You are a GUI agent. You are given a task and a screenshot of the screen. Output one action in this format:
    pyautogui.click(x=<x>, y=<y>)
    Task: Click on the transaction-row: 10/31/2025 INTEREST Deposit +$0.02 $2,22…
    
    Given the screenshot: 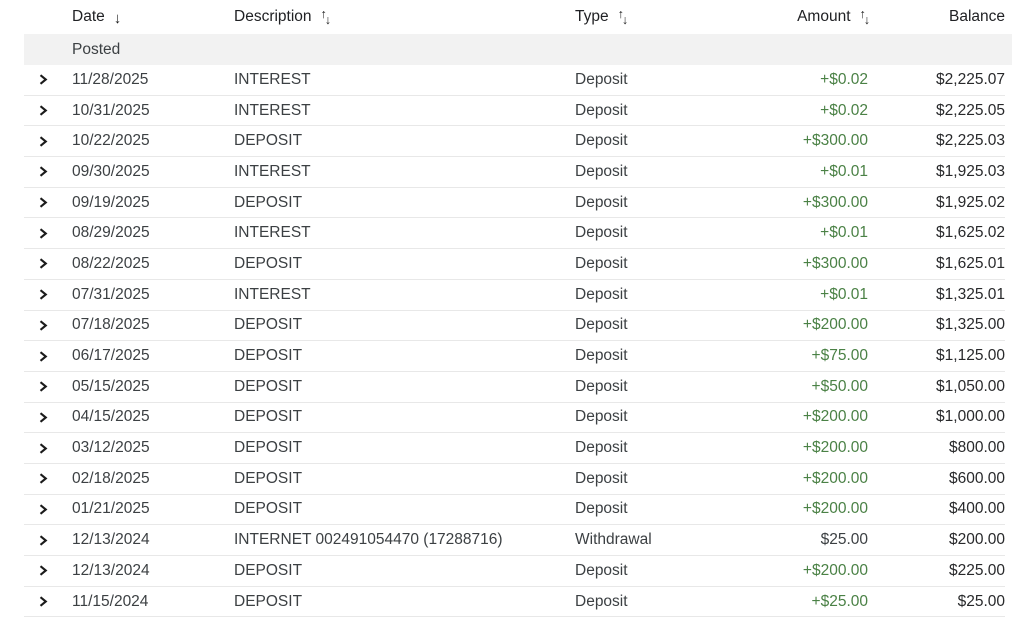 What is the action you would take?
    pyautogui.click(x=512, y=111)
    